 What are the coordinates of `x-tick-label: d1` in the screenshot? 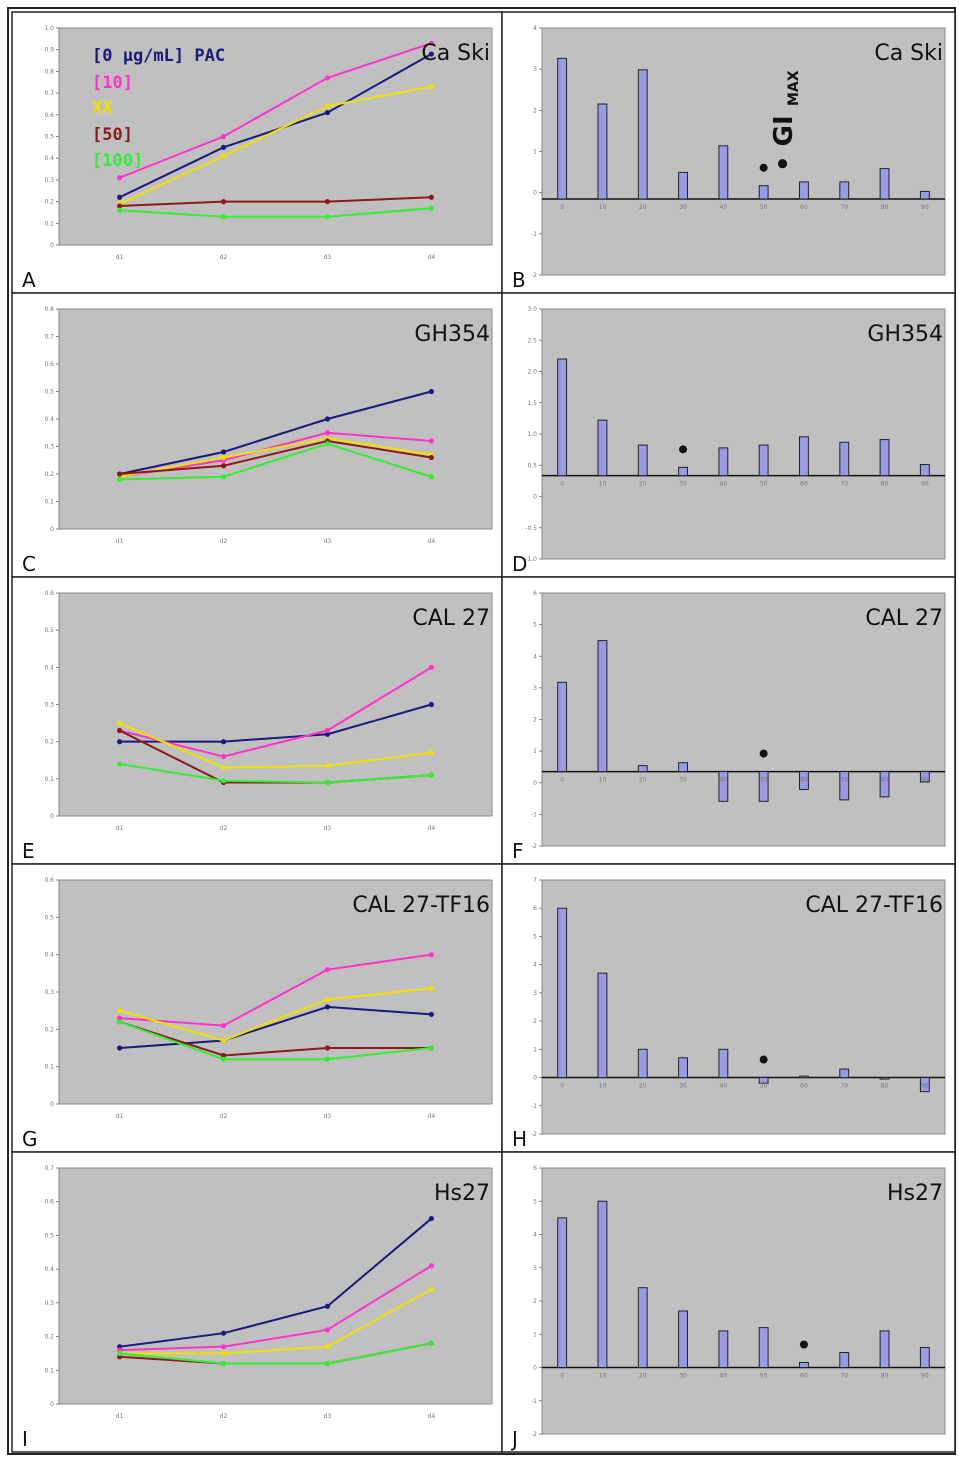 It's located at (120, 1116).